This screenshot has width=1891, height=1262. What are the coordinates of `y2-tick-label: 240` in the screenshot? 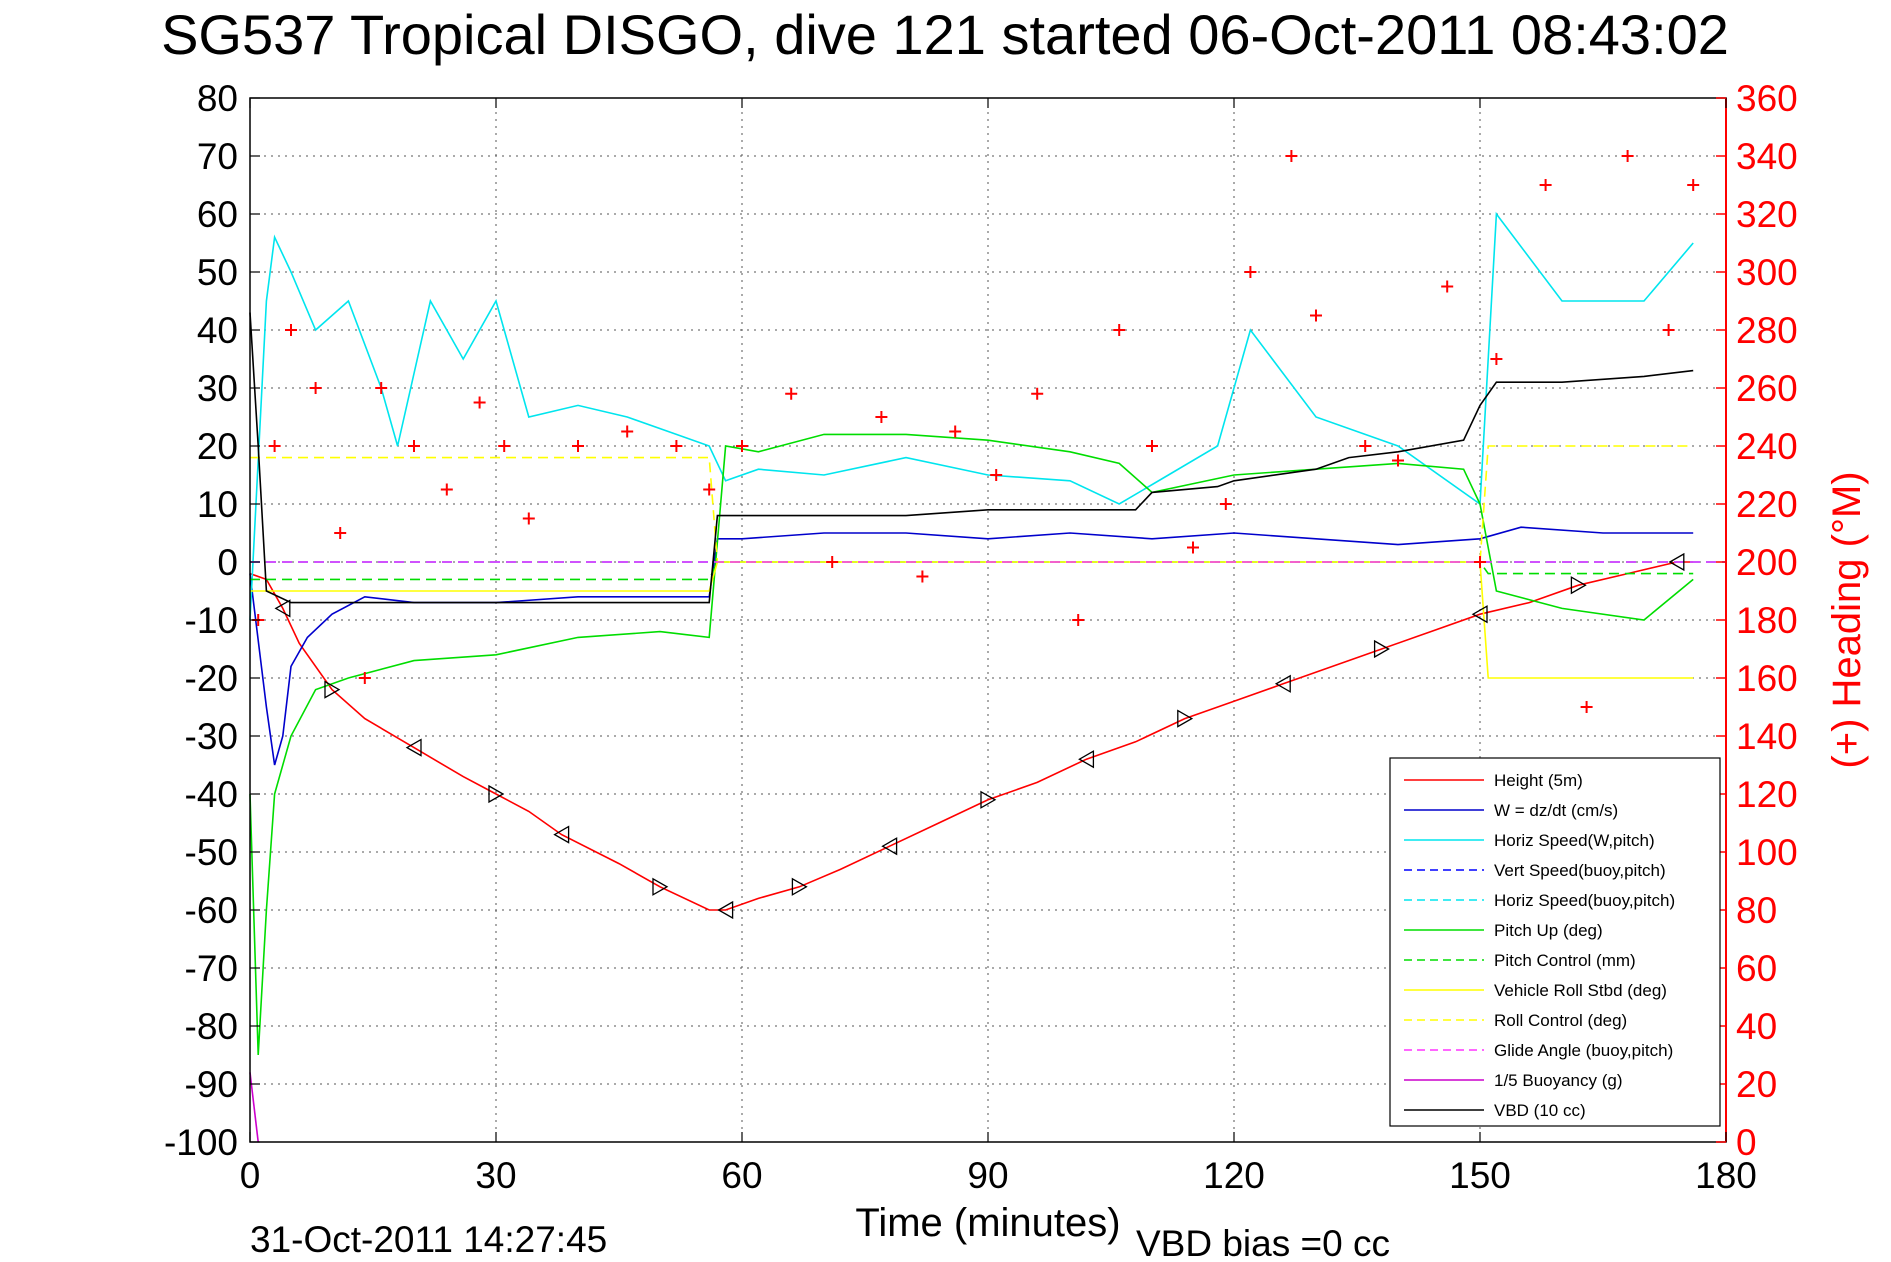 It's located at (1767, 446).